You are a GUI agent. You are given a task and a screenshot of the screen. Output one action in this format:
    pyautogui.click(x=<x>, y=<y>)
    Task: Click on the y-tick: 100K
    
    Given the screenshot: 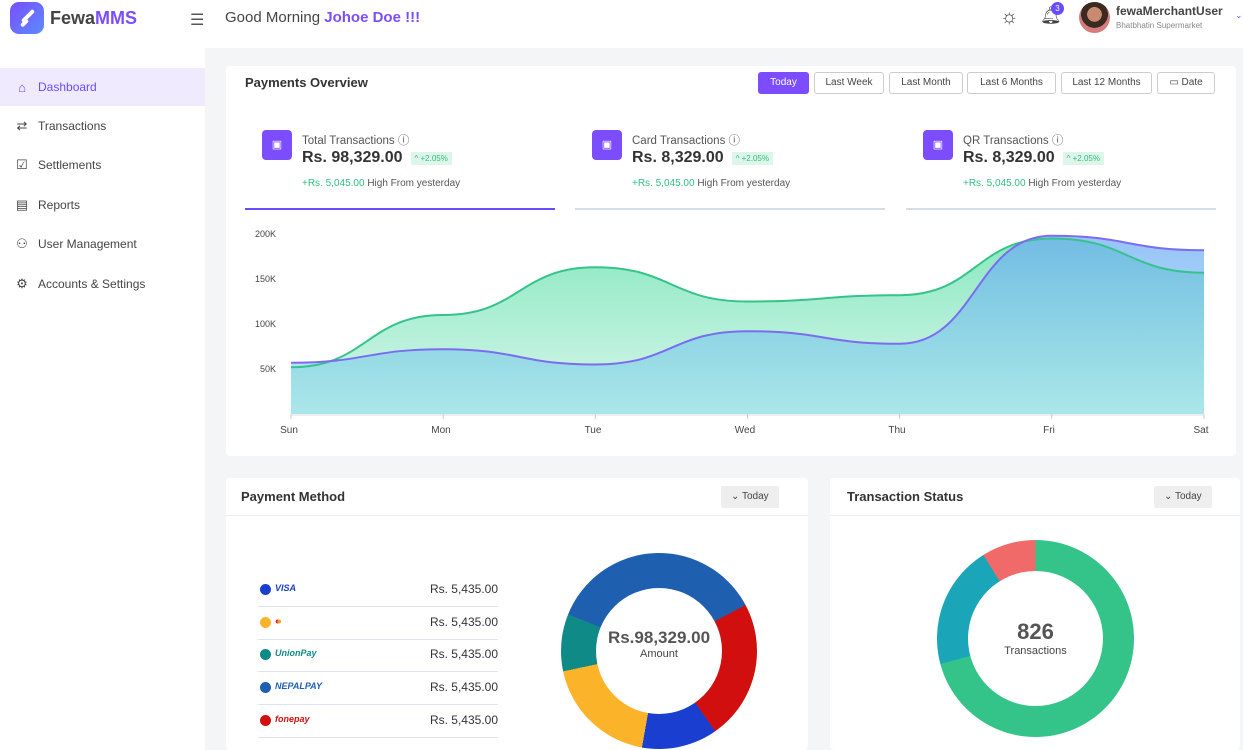 What is the action you would take?
    pyautogui.click(x=265, y=324)
    